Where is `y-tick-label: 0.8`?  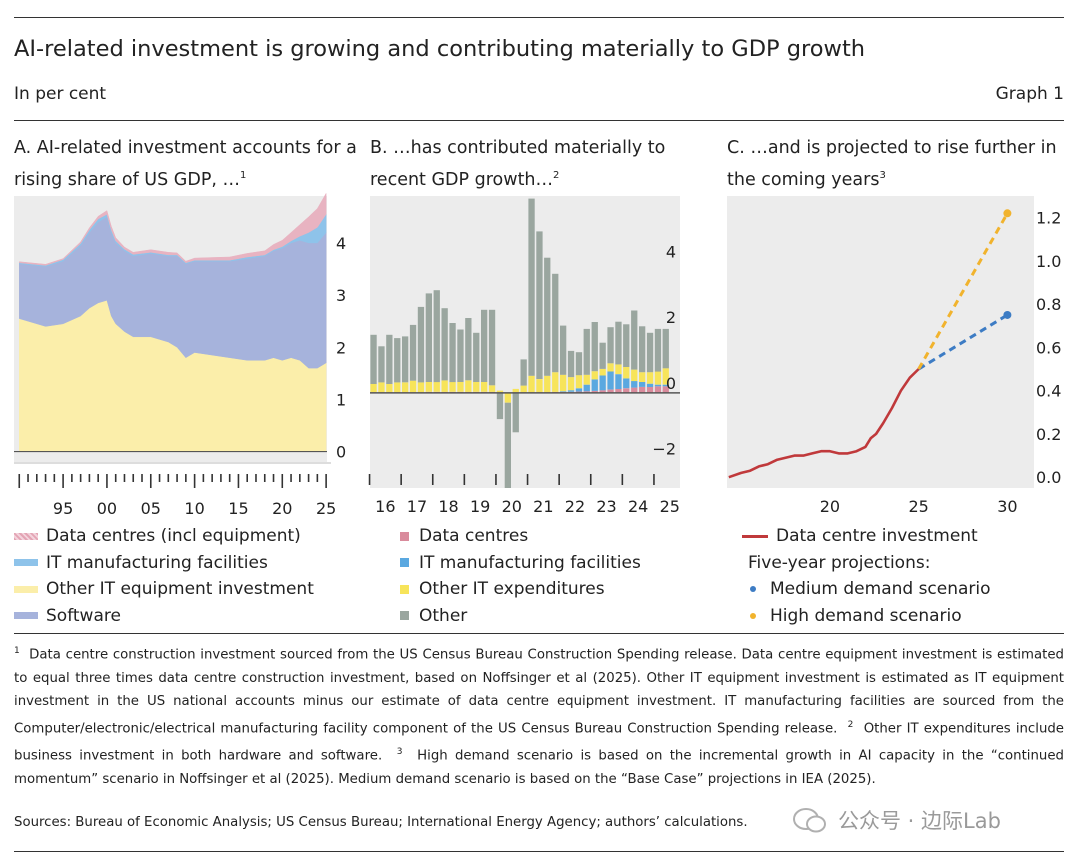
y-tick-label: 0.8 is located at coordinates (1048, 304).